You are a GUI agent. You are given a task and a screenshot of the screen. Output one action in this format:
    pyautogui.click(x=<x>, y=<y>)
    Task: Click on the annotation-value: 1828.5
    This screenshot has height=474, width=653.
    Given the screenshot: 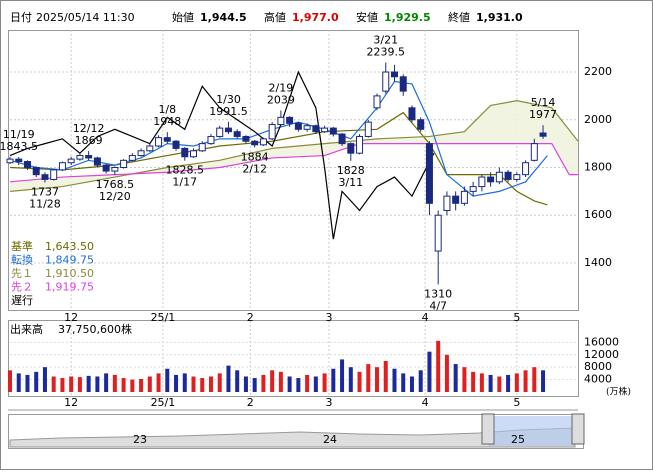 What is the action you would take?
    pyautogui.click(x=185, y=170)
    